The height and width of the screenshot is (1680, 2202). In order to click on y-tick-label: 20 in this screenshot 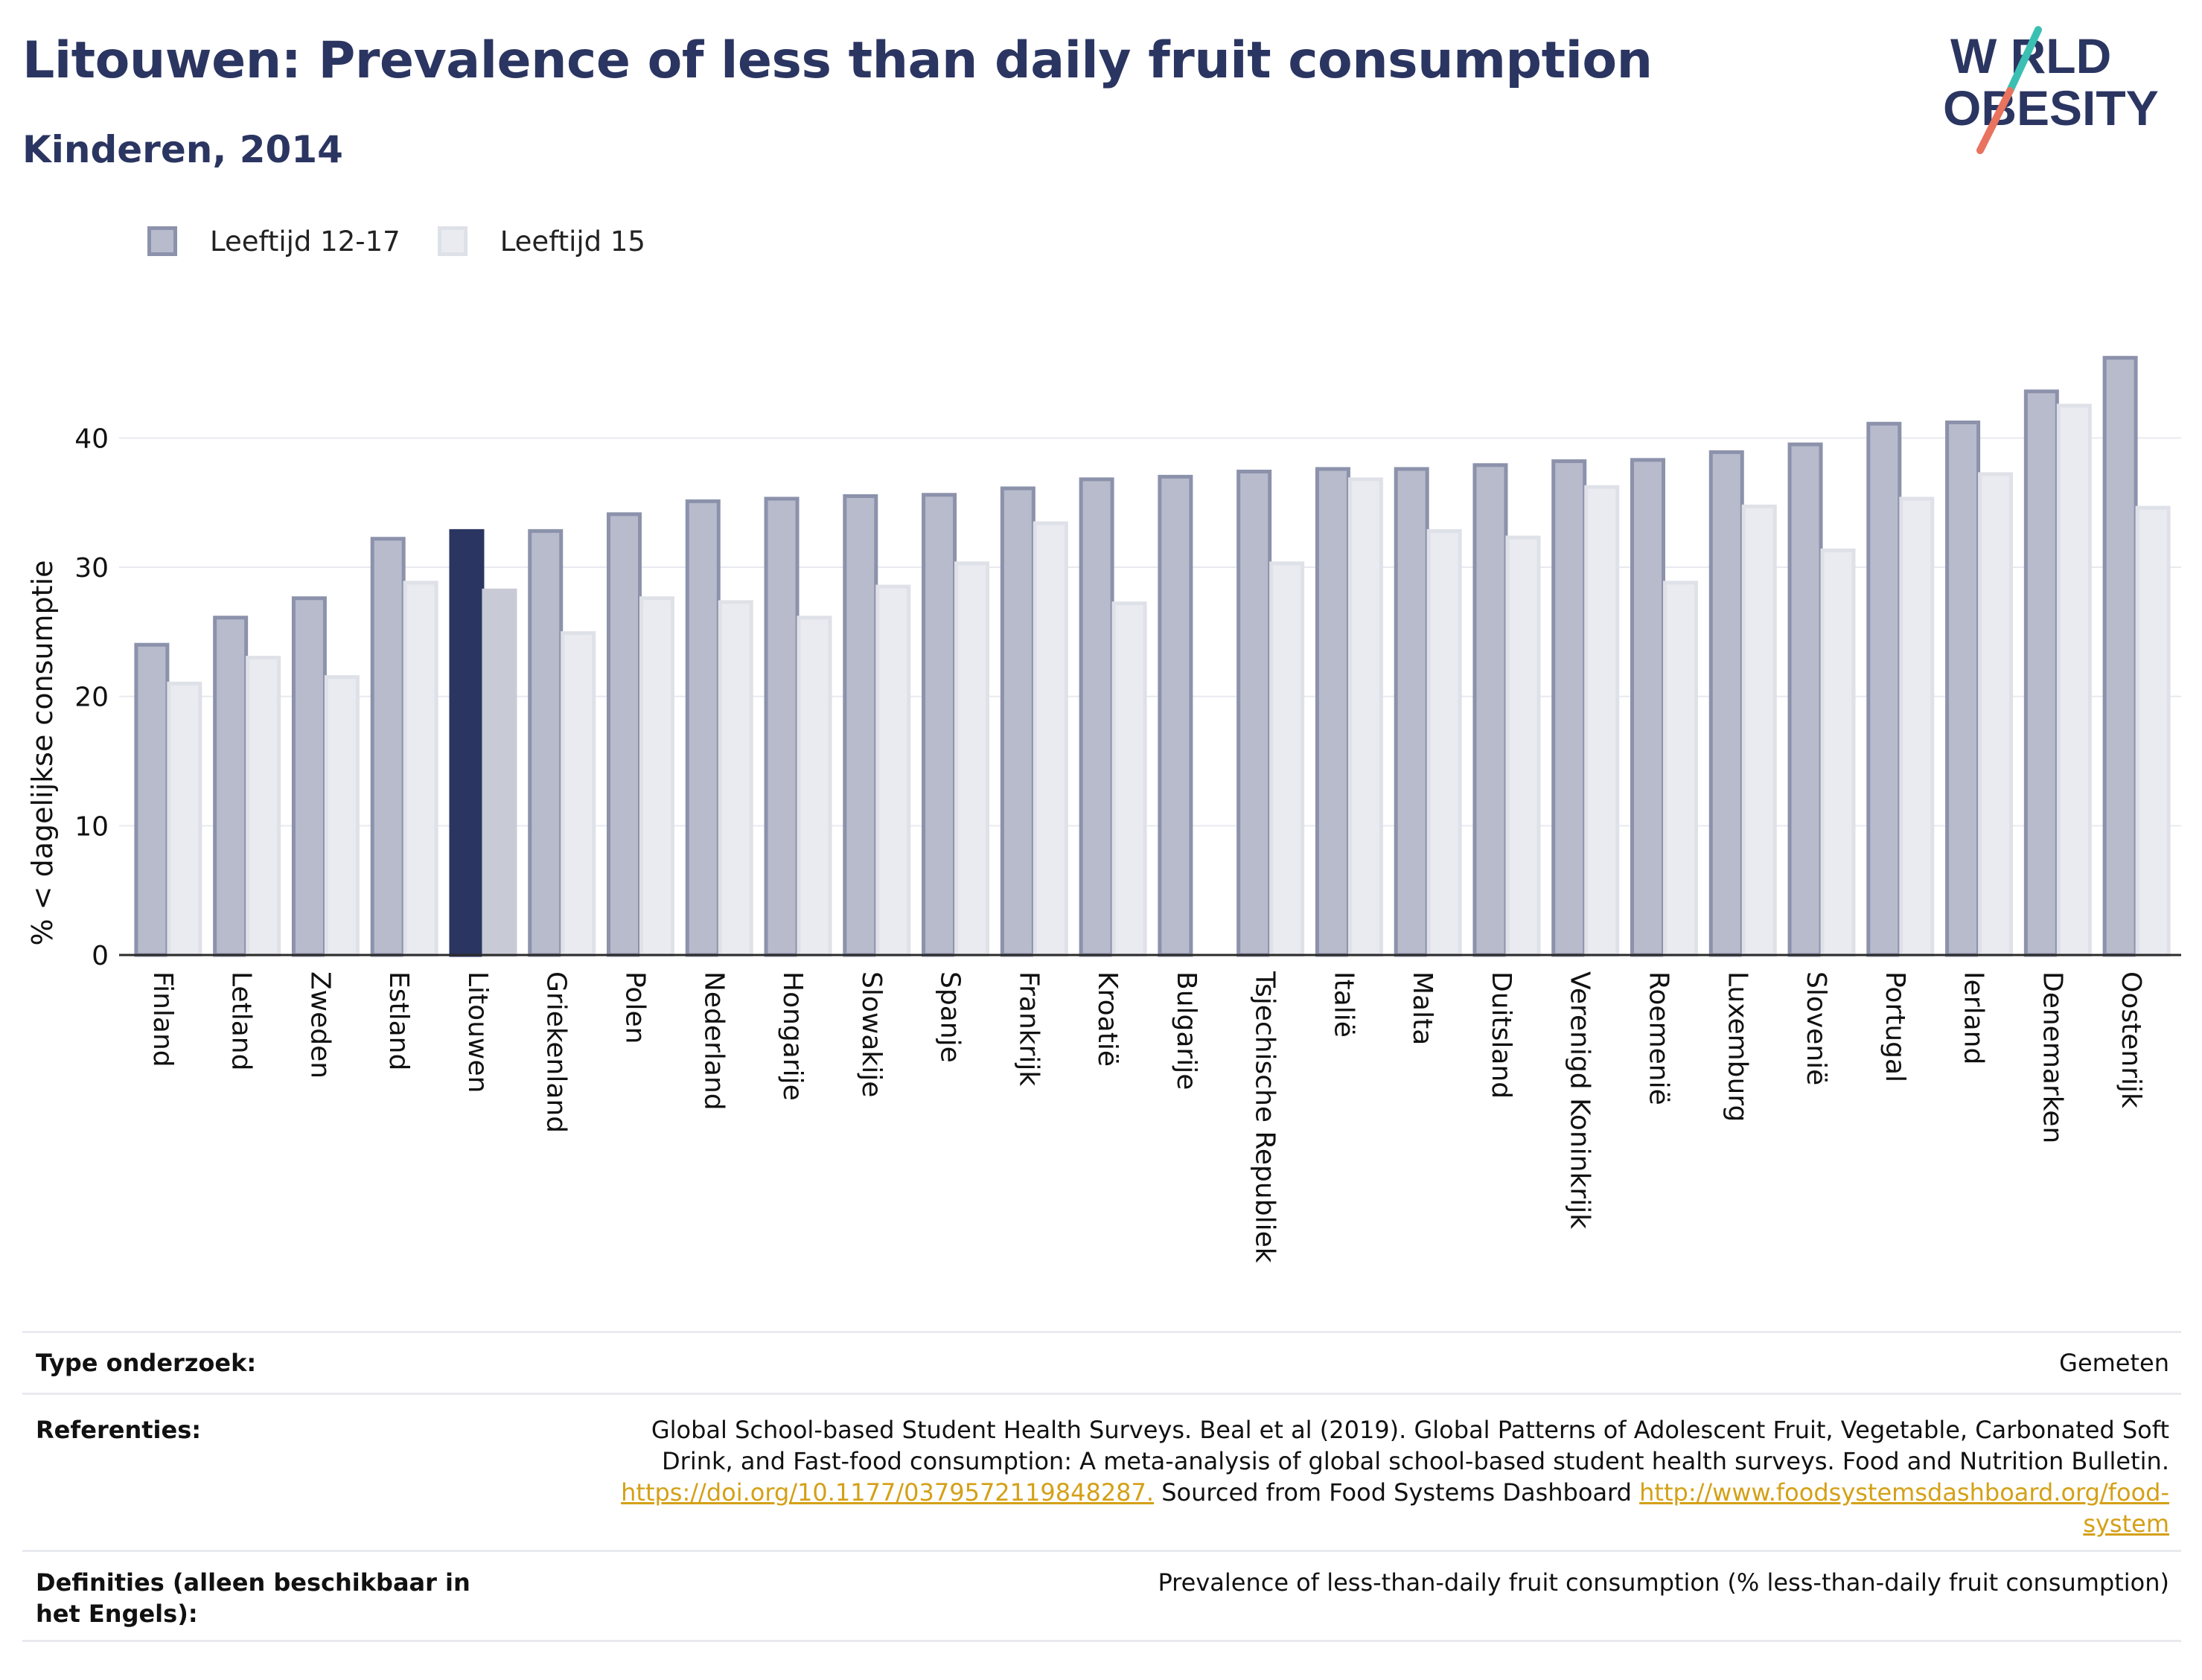, I will do `click(91, 698)`.